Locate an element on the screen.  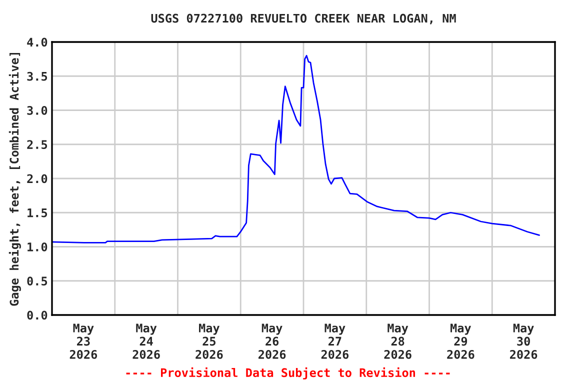
y-tick-label: 3.0 is located at coordinates (37, 110).